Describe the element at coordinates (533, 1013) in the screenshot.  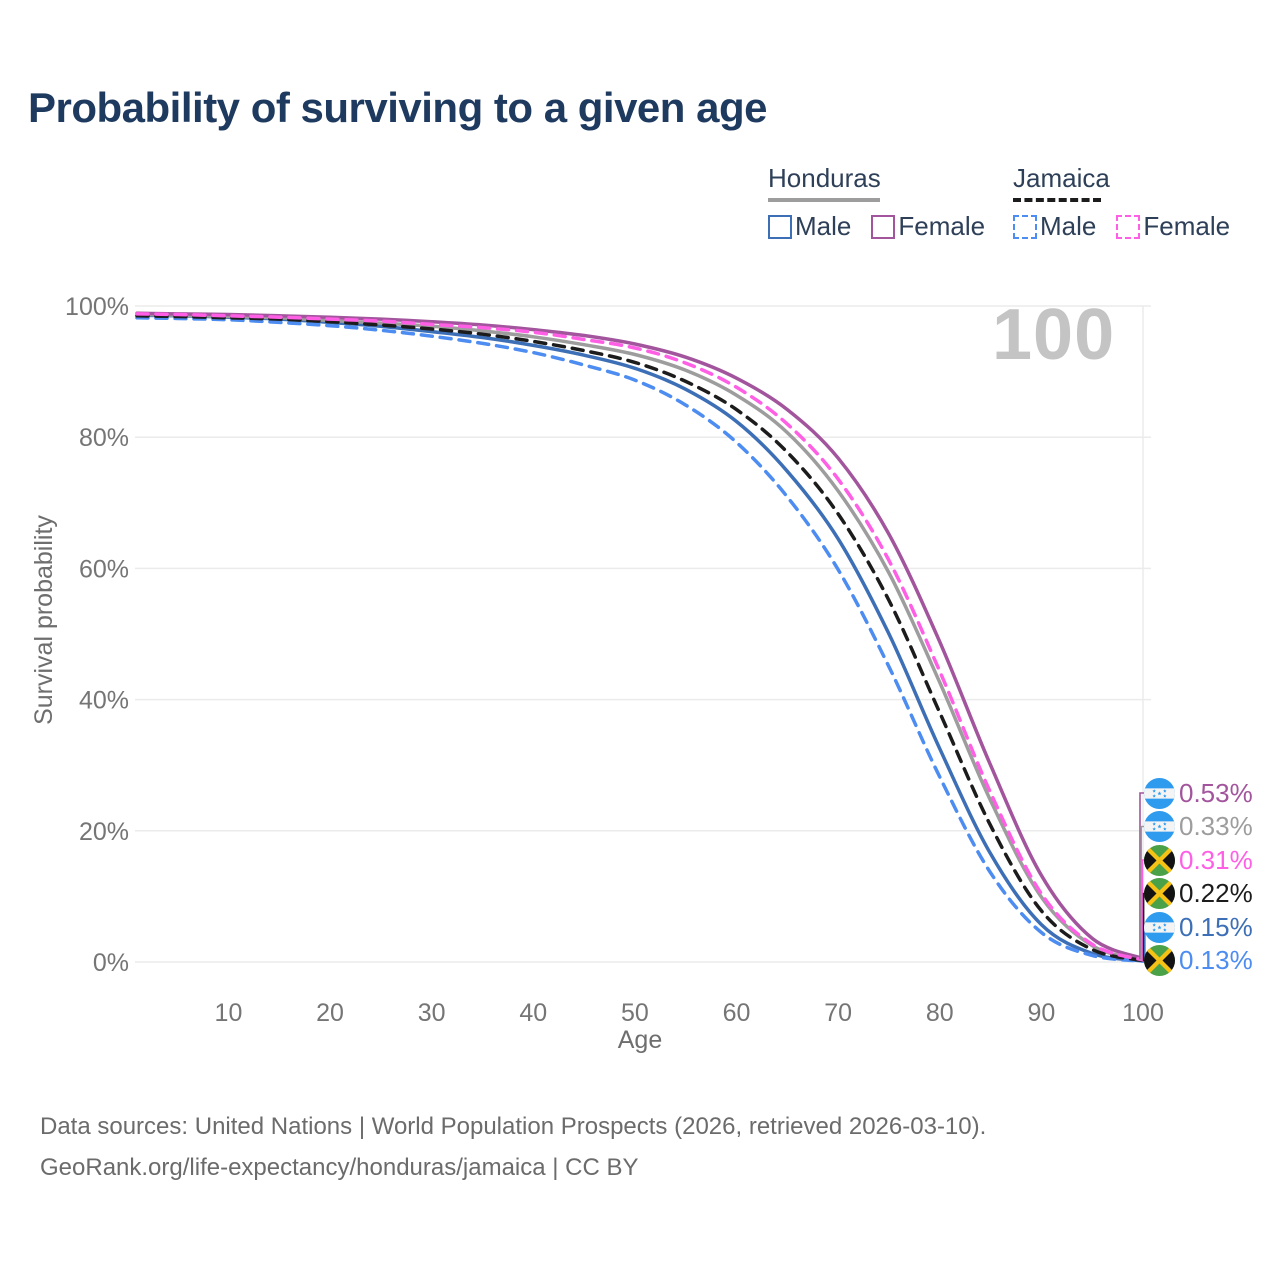
I see `x-tick-label-40: 40` at that location.